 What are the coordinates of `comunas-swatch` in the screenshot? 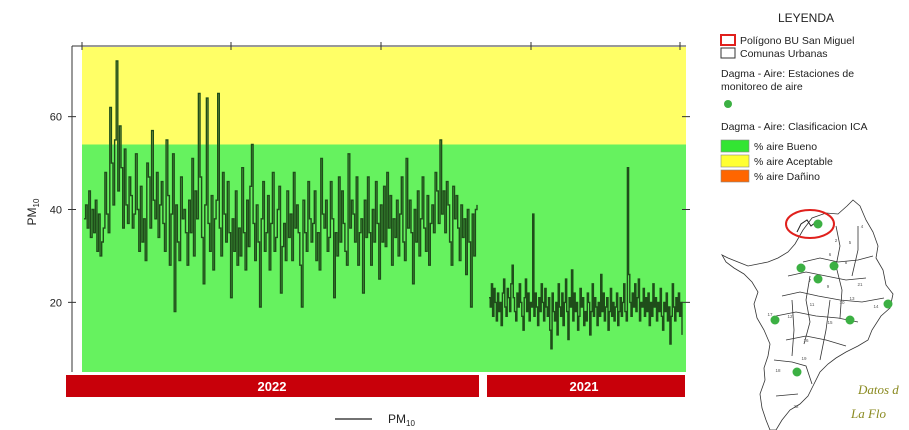 It's located at (728, 53).